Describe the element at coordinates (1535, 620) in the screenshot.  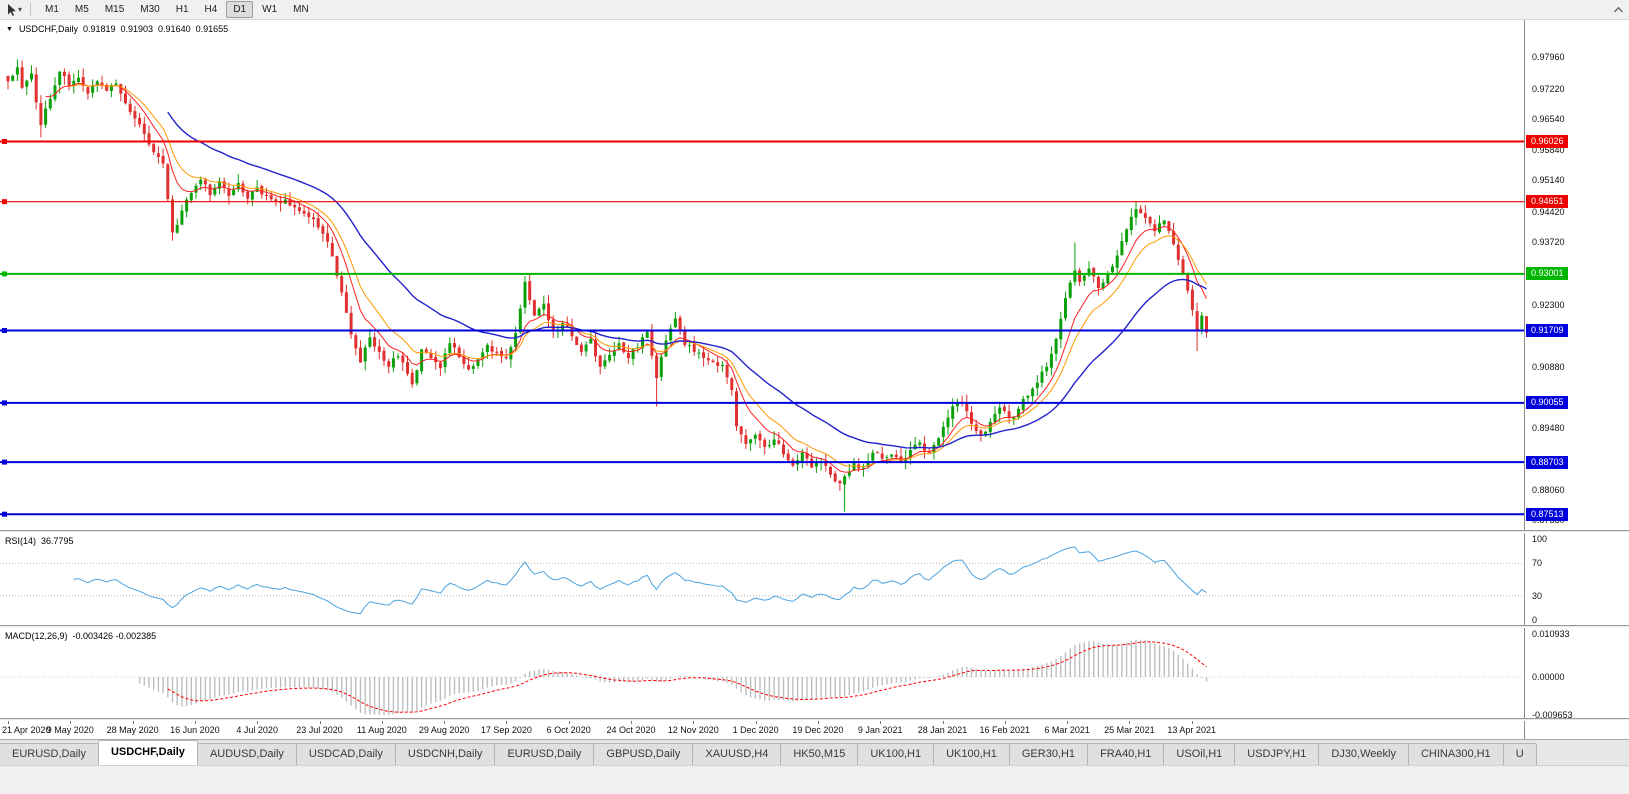
I see `rsi-axis-label: 0` at that location.